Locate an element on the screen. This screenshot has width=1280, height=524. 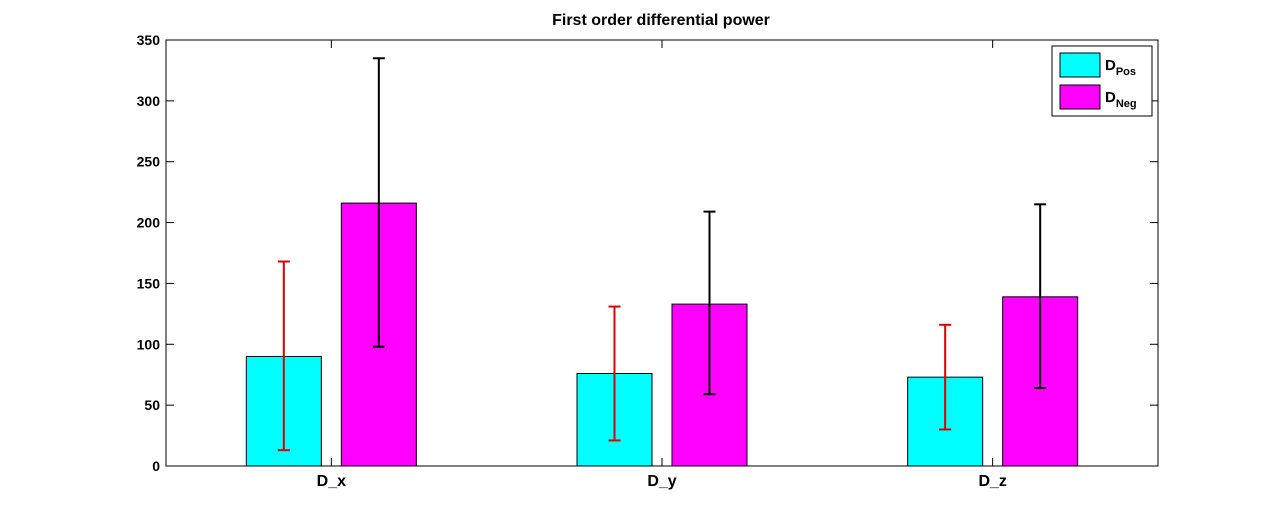
y-tick-label: 200 is located at coordinates (149, 223).